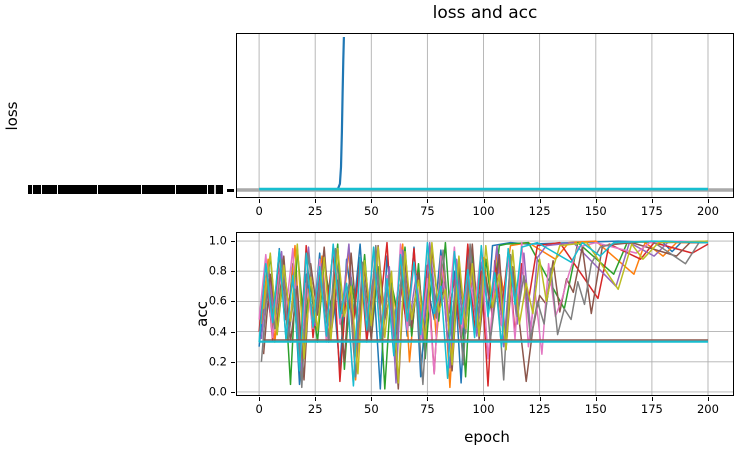  I want to click on loss-ytick-labels-overlapped-blob, so click(125, 189).